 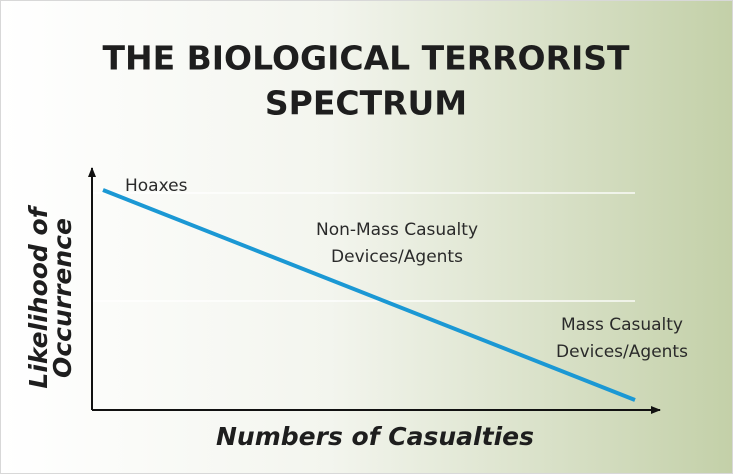 I want to click on y-axis-label: Occurrence, so click(x=62, y=298).